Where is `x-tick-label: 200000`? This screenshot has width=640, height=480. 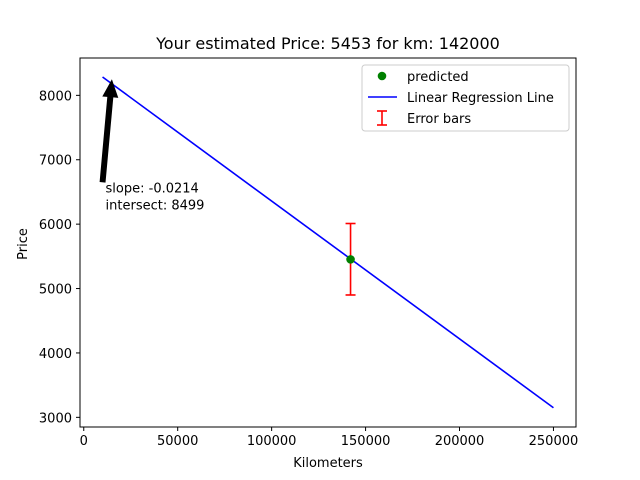 x-tick-label: 200000 is located at coordinates (460, 441).